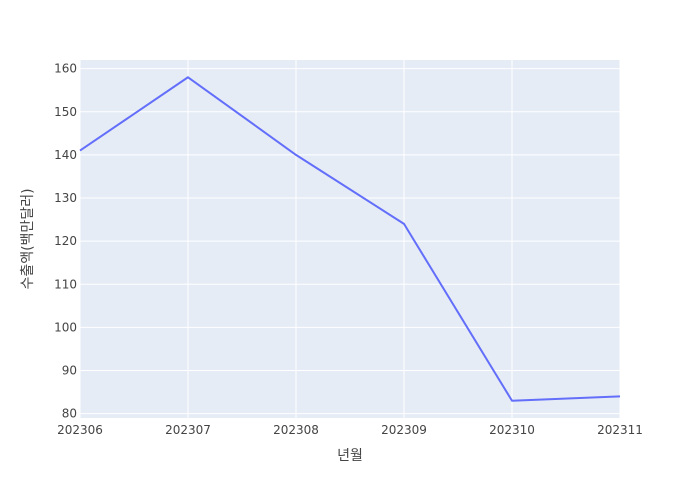 The image size is (700, 500). What do you see at coordinates (65, 112) in the screenshot?
I see `y-tick-label: 150` at bounding box center [65, 112].